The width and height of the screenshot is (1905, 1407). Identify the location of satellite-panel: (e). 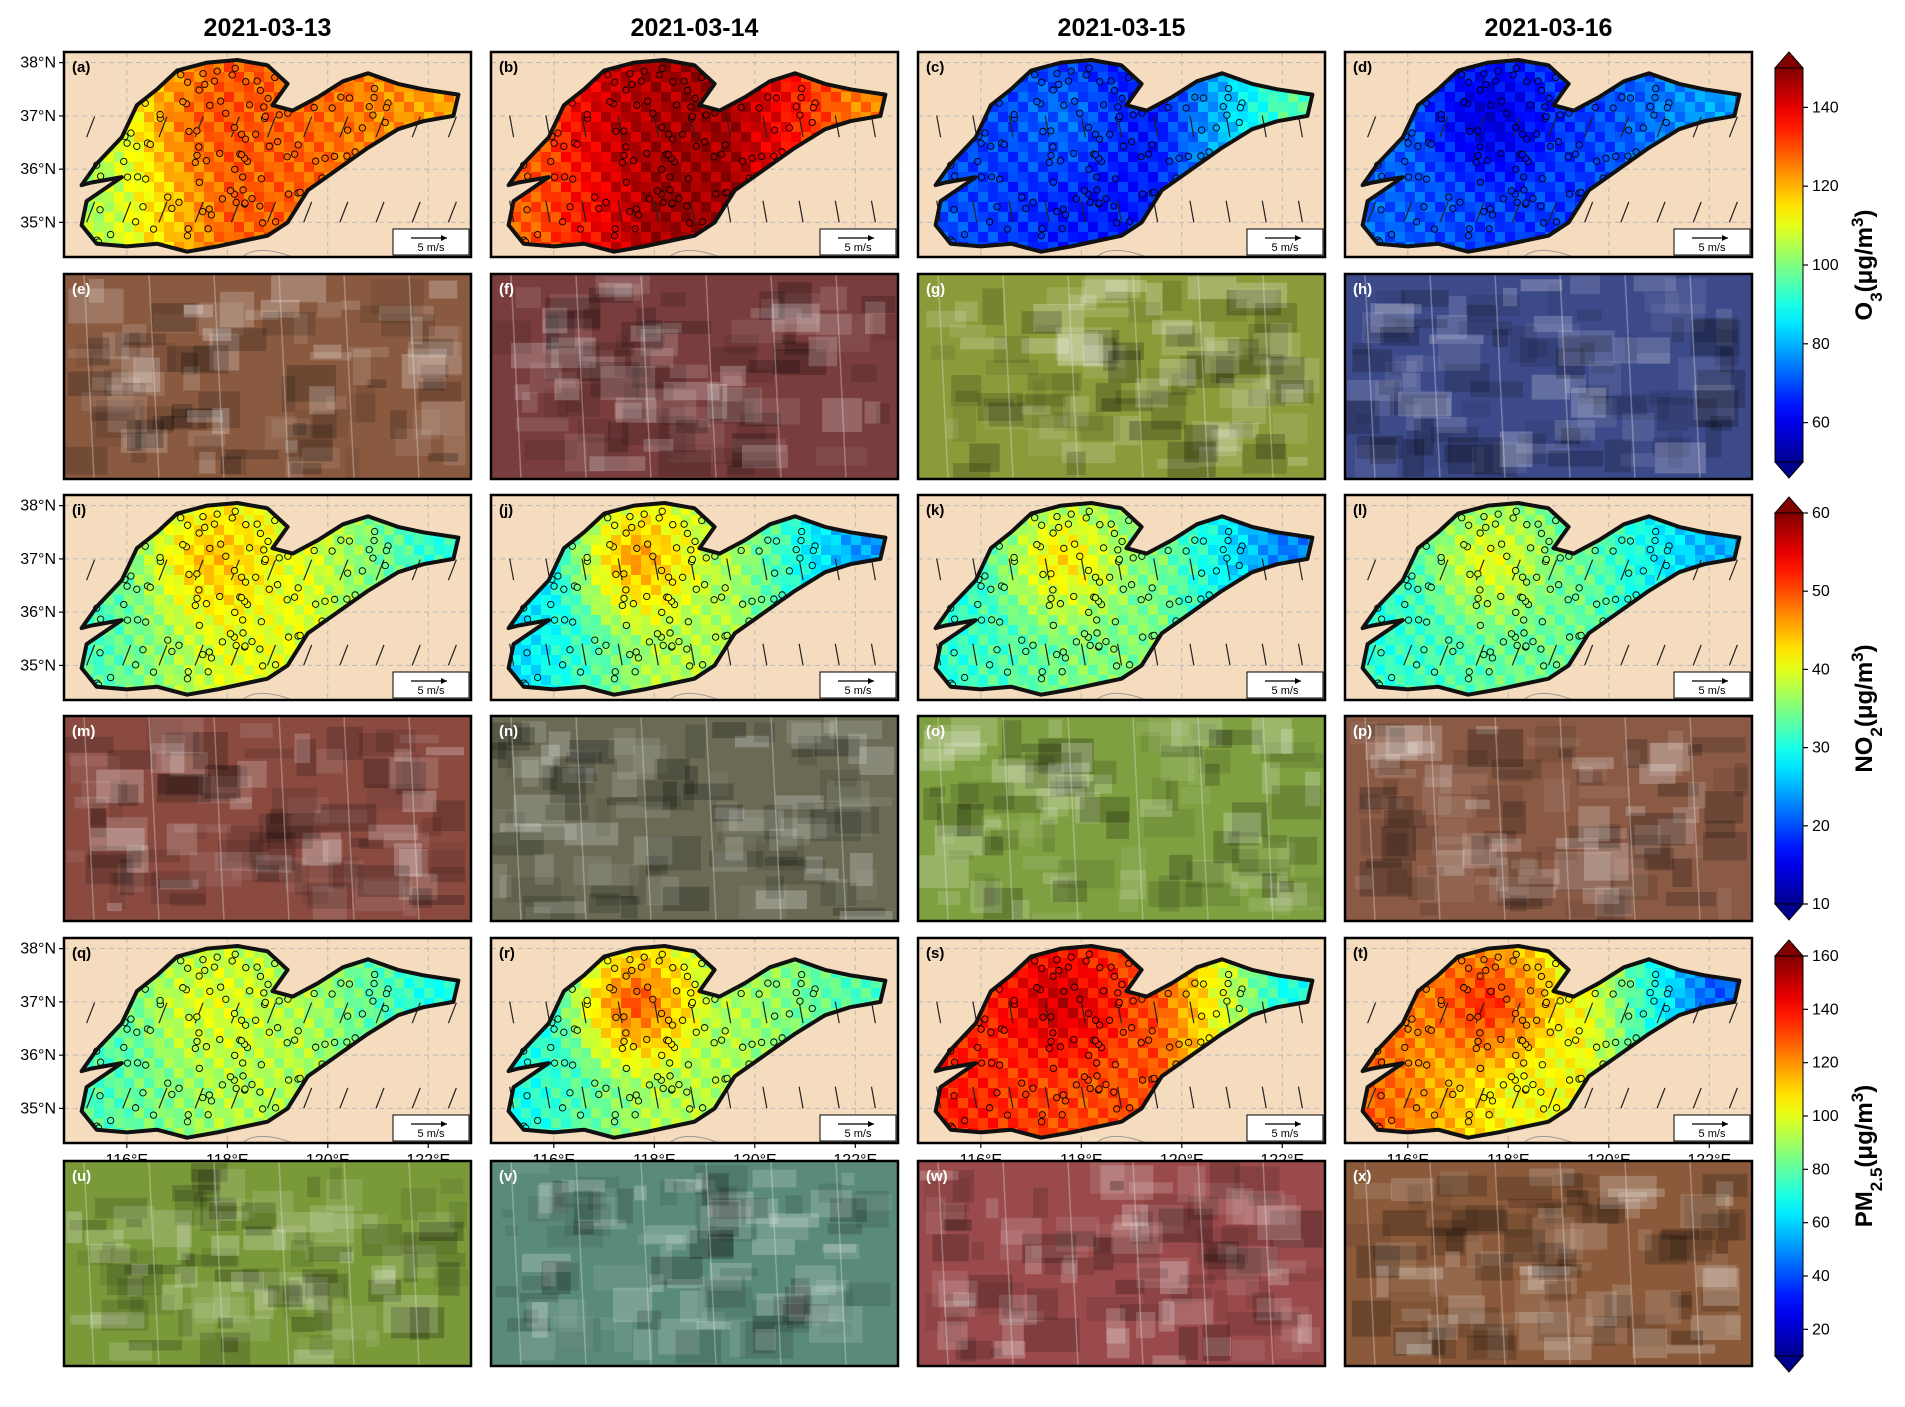
(267, 376).